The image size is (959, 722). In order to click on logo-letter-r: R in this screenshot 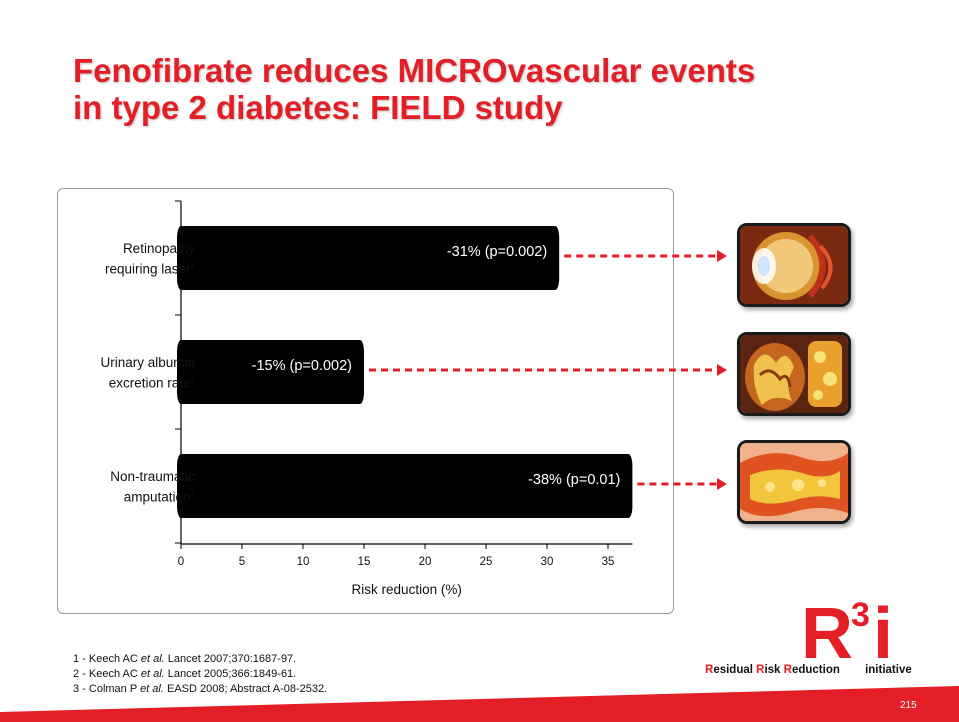, I will do `click(827, 634)`.